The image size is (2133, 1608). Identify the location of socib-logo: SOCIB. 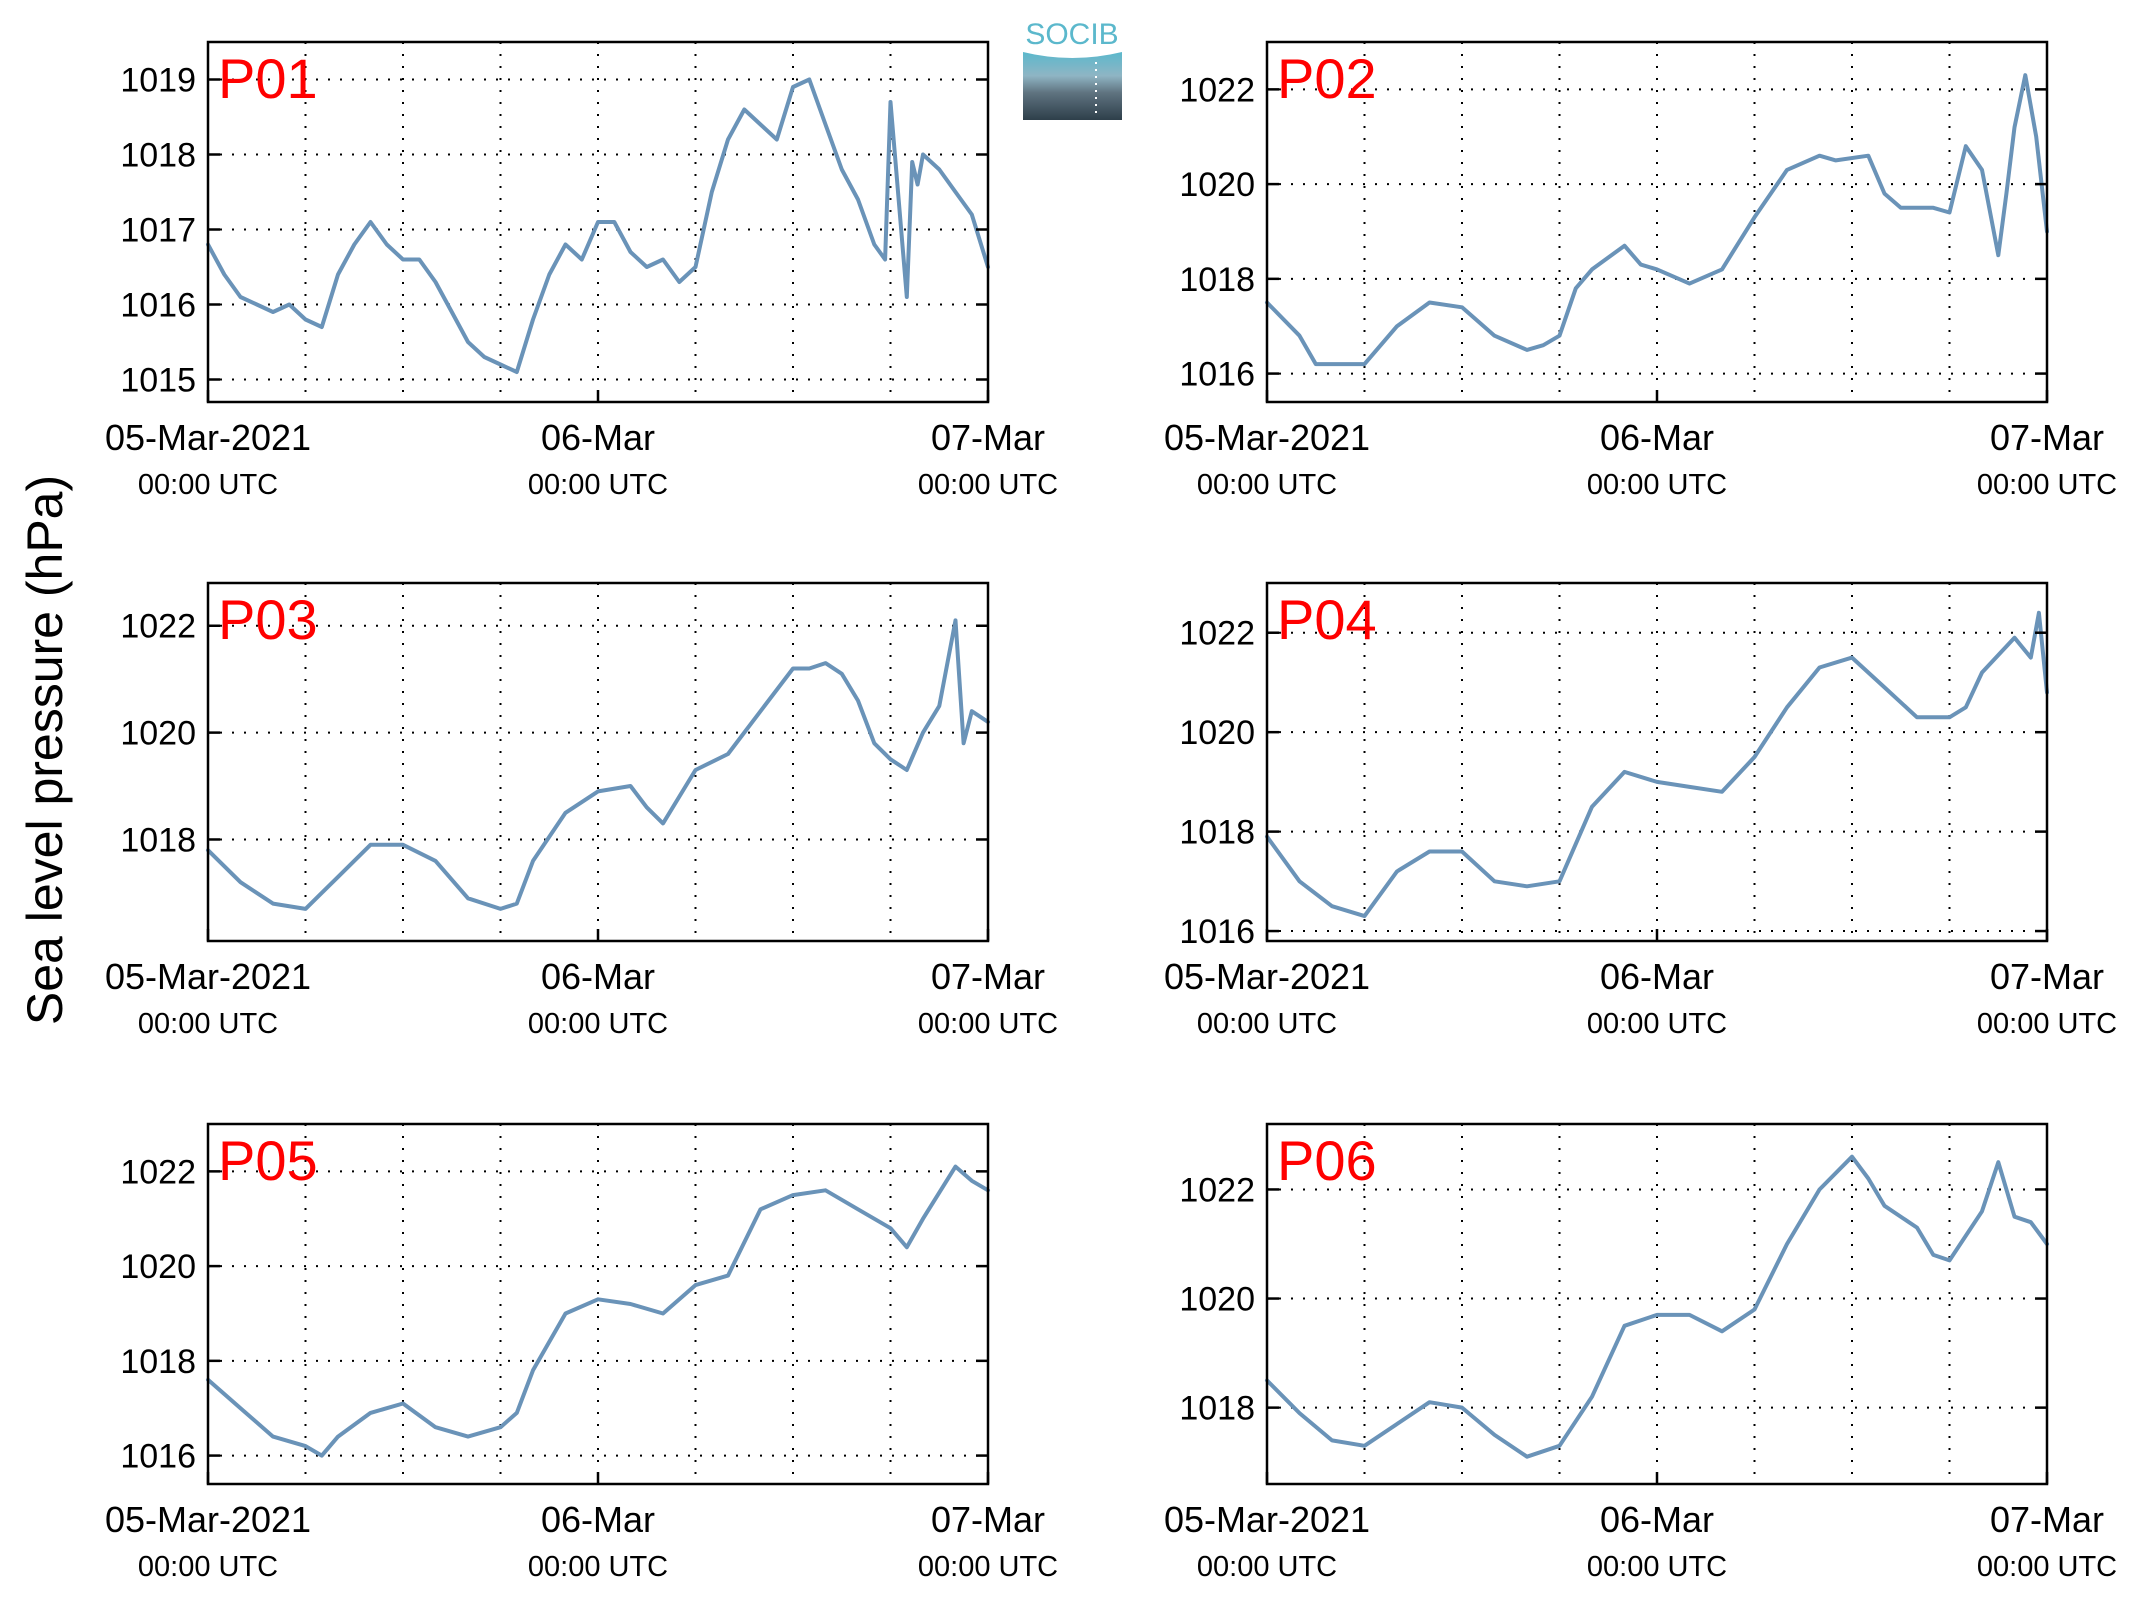
(1072, 69).